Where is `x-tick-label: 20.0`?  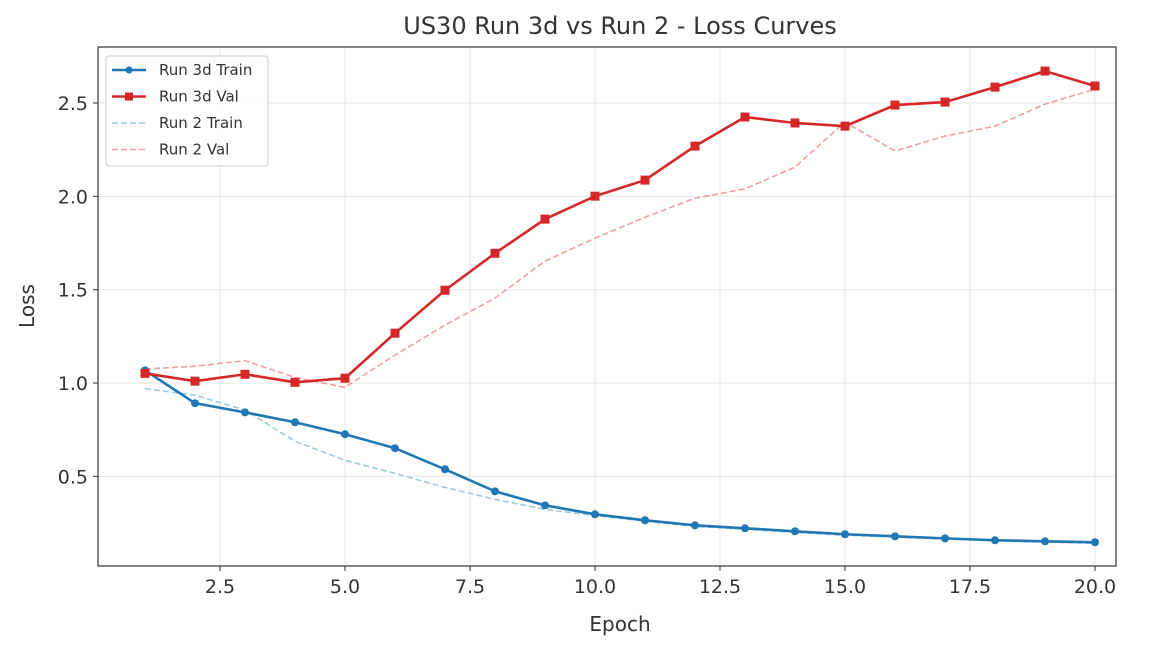 x-tick-label: 20.0 is located at coordinates (1095, 587).